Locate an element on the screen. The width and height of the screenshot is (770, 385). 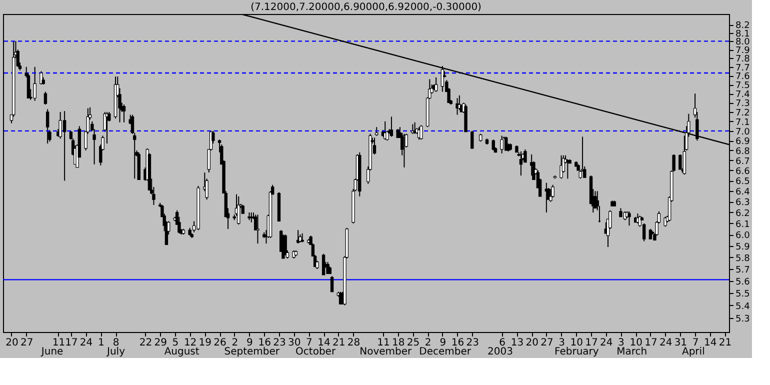
x2-tick-label: July is located at coordinates (116, 352).